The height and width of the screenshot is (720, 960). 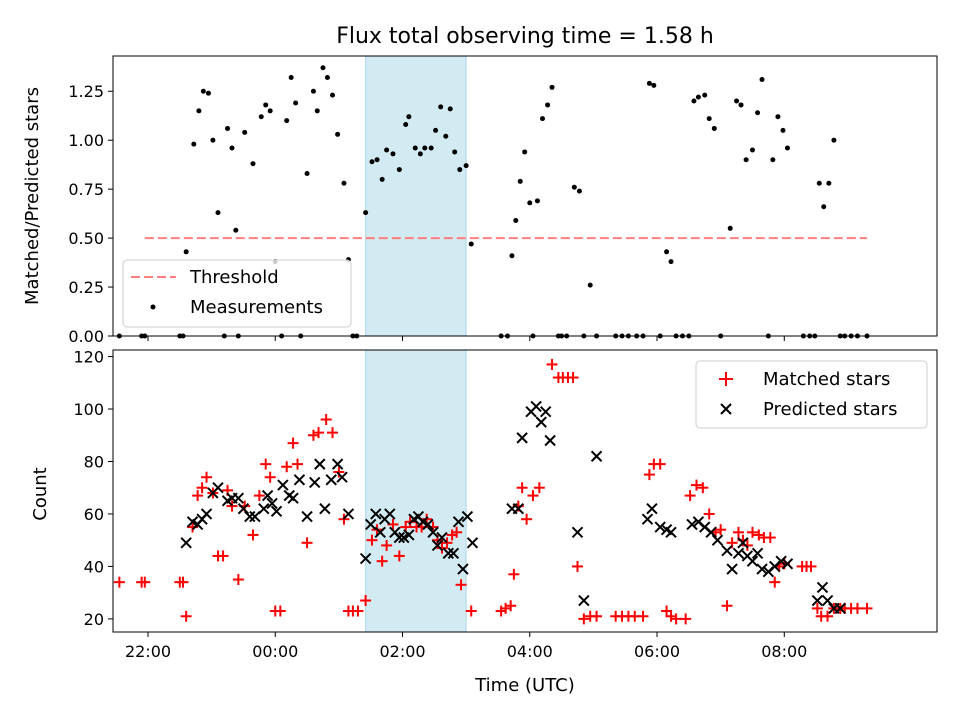 What do you see at coordinates (86, 91) in the screenshot?
I see `top-y-tick-label: 1.25` at bounding box center [86, 91].